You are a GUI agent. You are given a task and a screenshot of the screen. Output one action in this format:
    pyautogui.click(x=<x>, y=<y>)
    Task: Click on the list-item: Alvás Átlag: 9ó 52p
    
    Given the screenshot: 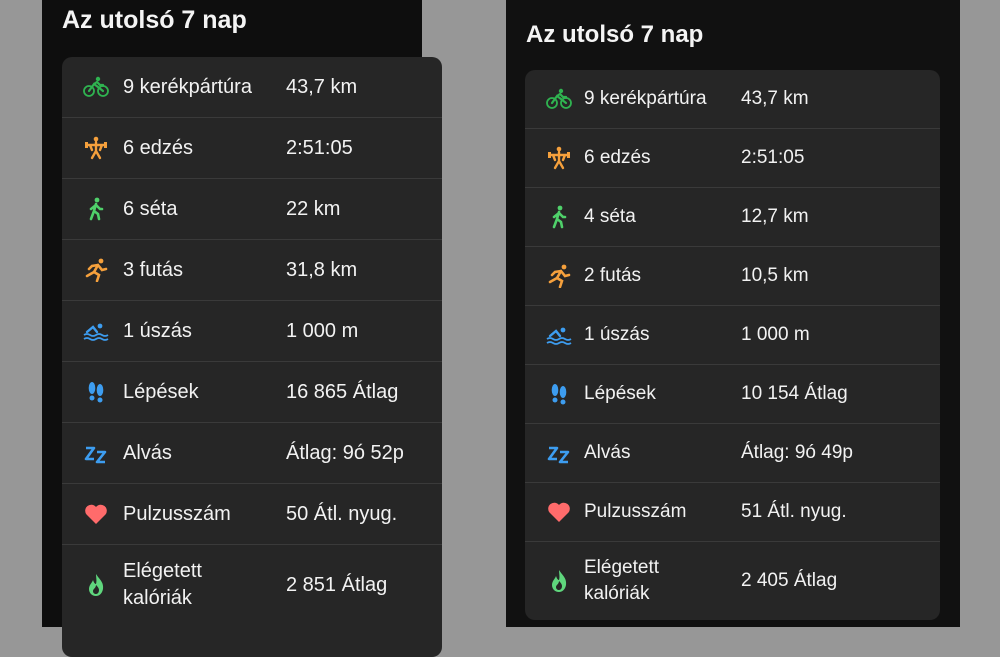 What is the action you would take?
    pyautogui.click(x=252, y=453)
    